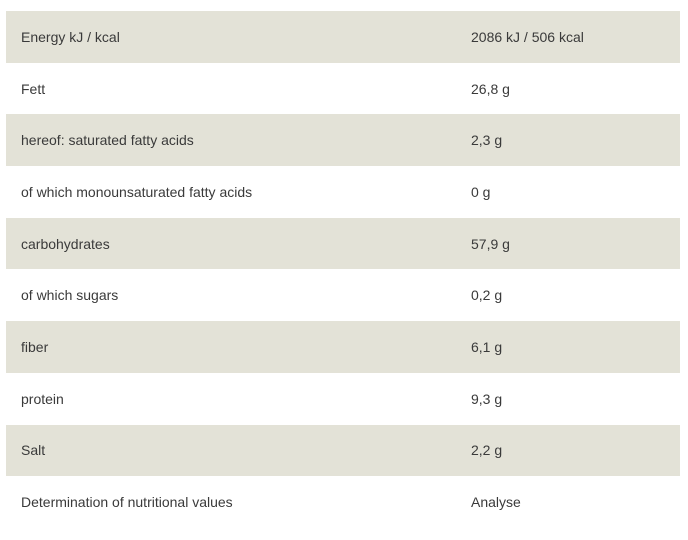 The image size is (688, 540). I want to click on nutrient-name: Energy kJ / kcal, so click(238, 37).